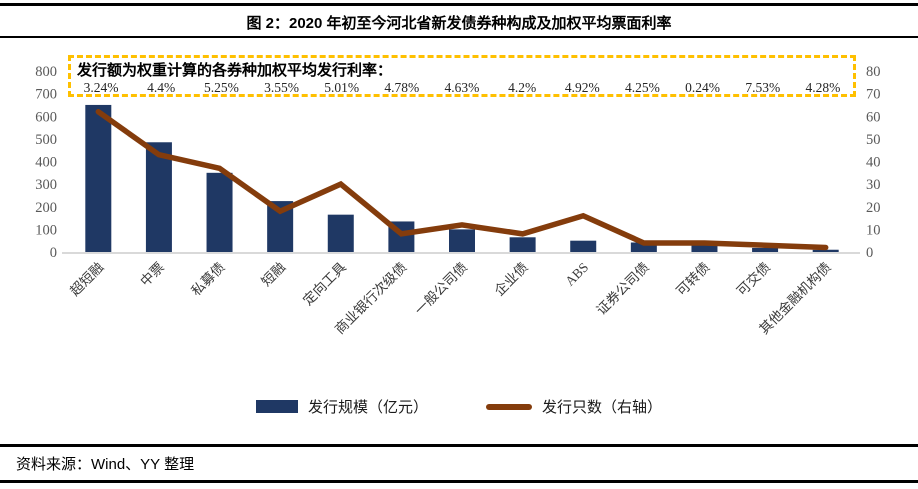 This screenshot has width=918, height=489. What do you see at coordinates (763, 87) in the screenshot?
I see `weighted-rate-value: 7.53%` at bounding box center [763, 87].